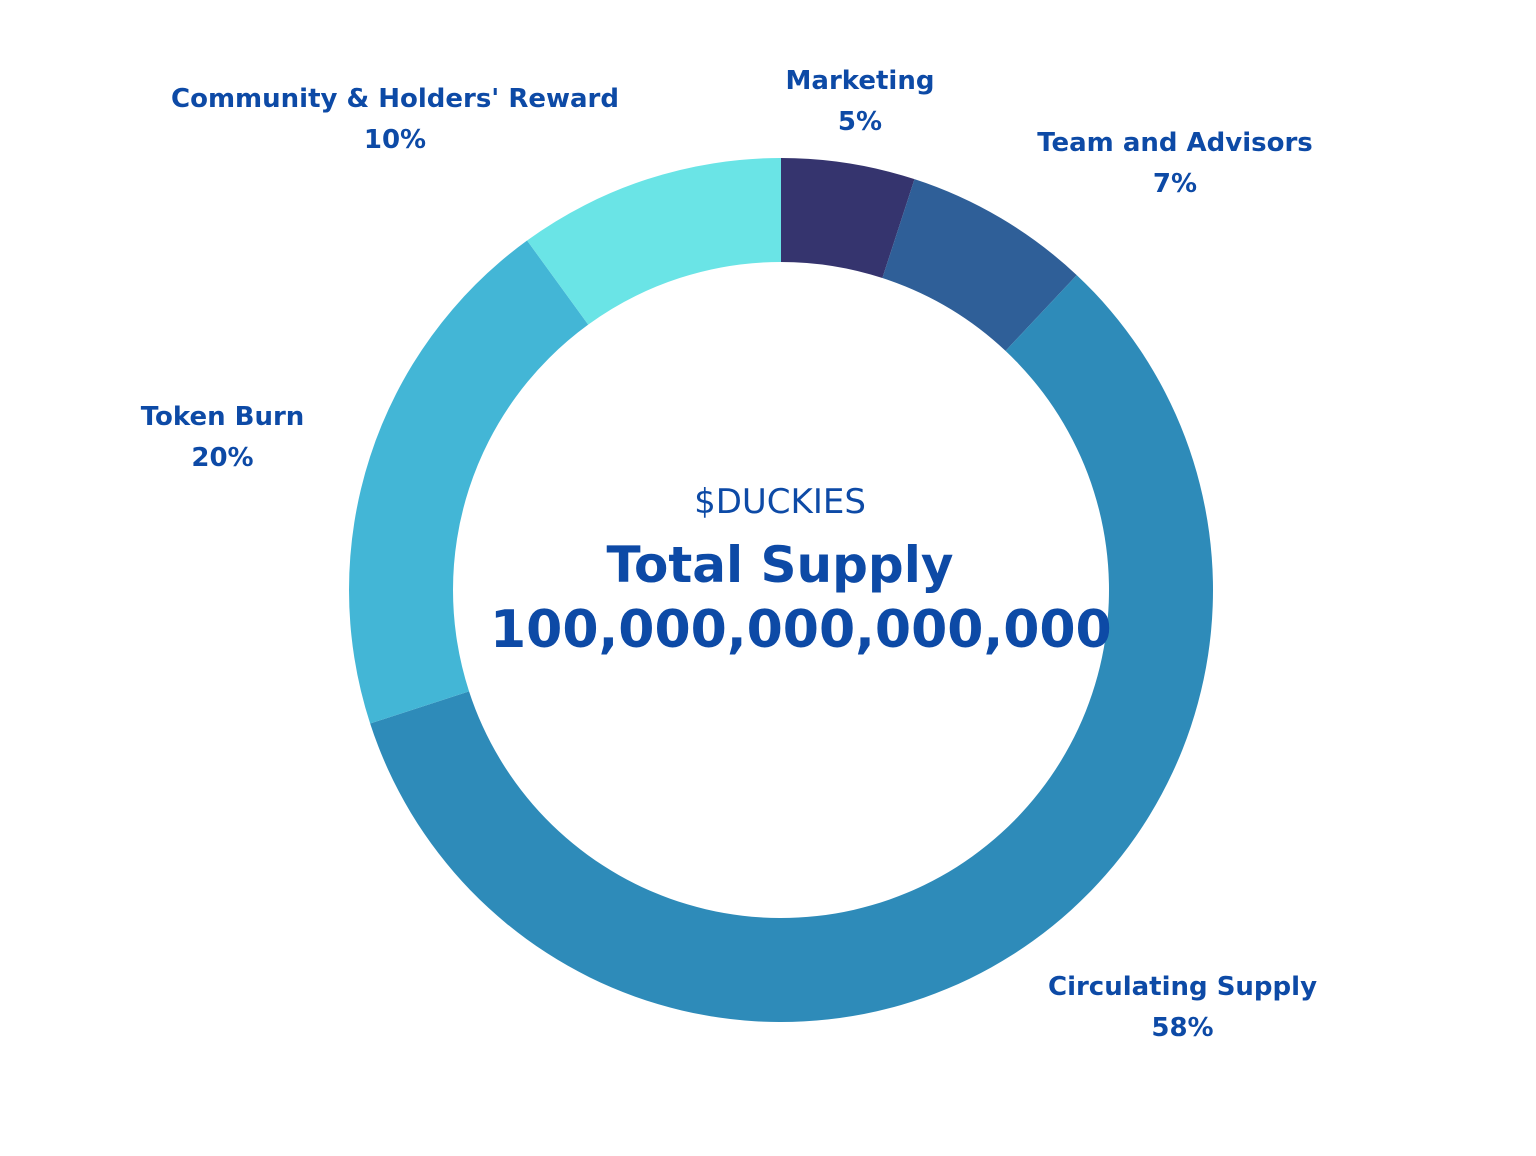 This screenshot has height=1156, width=1536. I want to click on label-team-advisors: Team and Advisors 7%, so click(1175, 165).